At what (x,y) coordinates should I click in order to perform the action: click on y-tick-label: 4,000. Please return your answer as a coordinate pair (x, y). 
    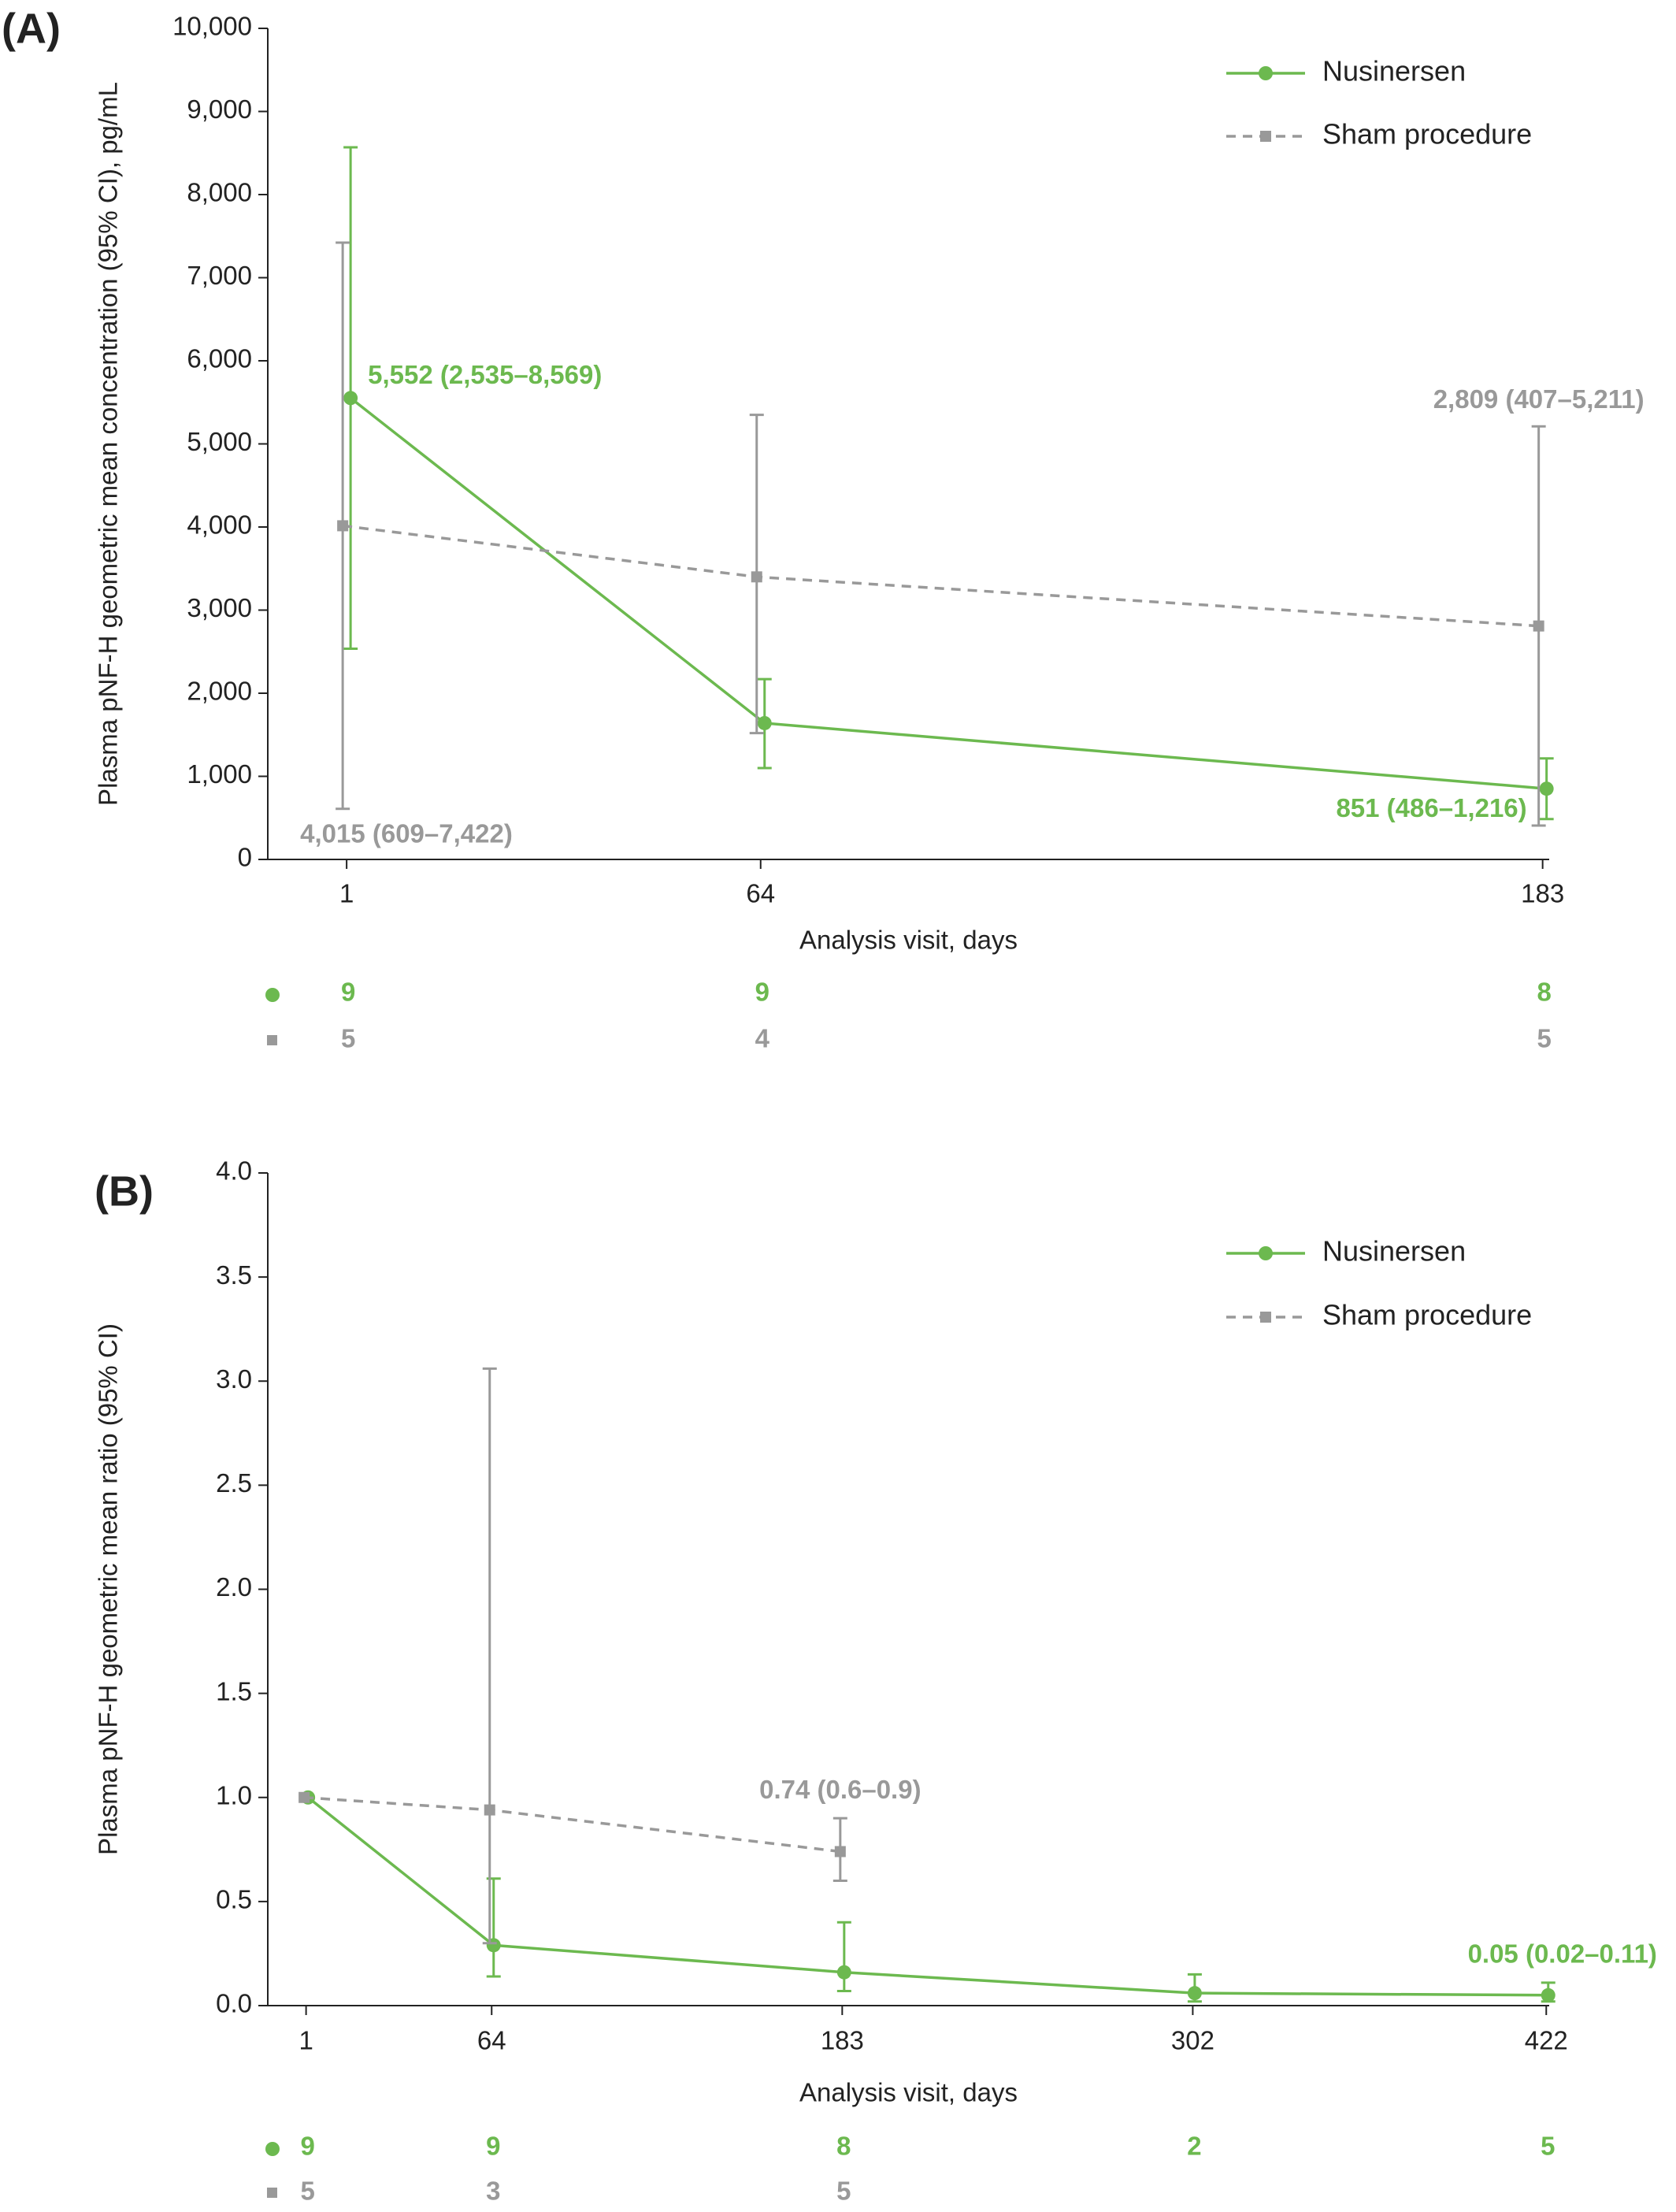
    Looking at the image, I should click on (220, 525).